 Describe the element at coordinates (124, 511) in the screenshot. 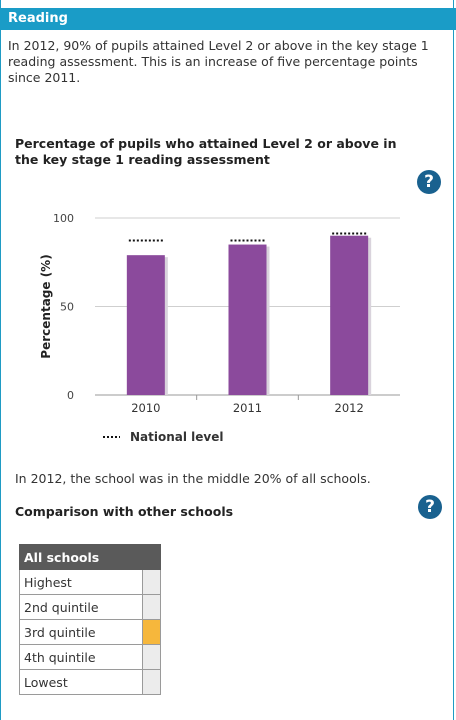

I see `comparison-title: Comparison with other schools` at that location.